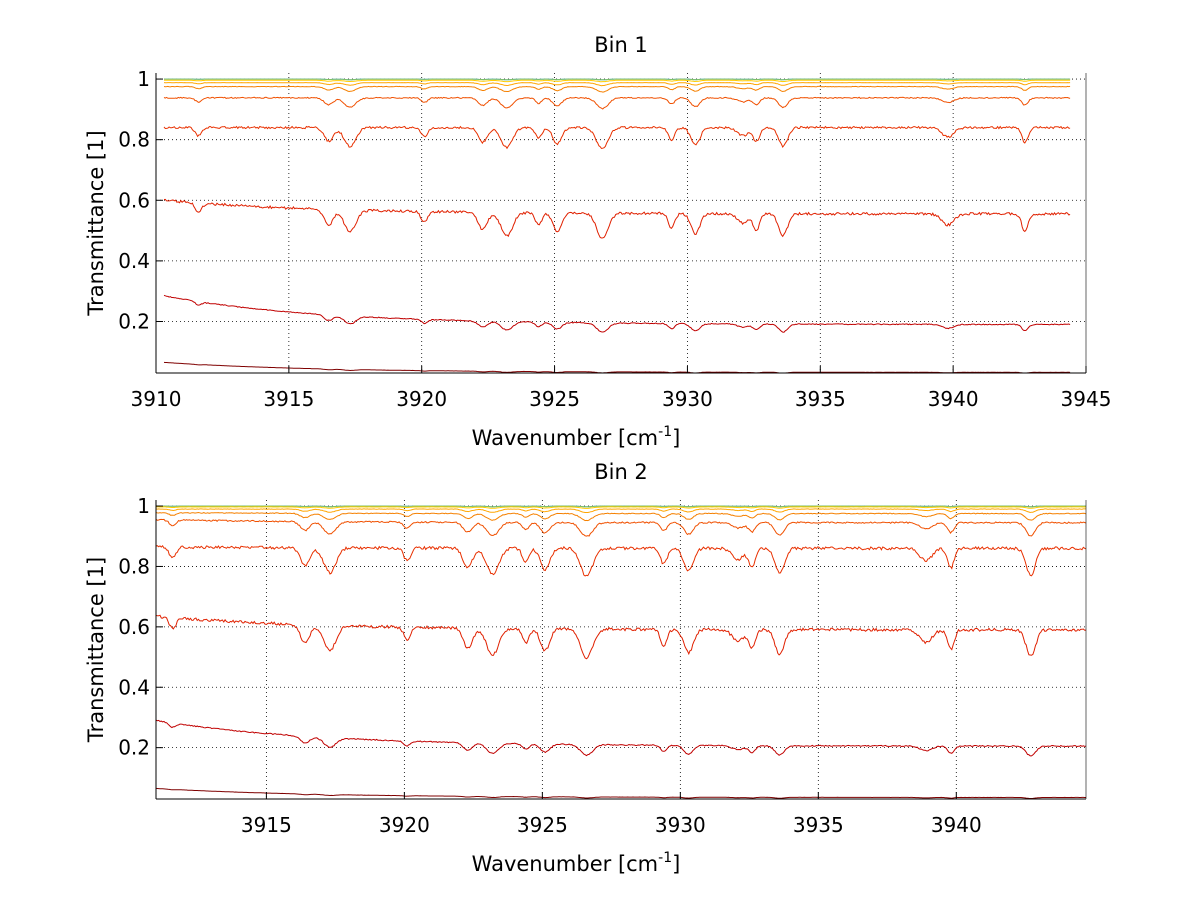 The height and width of the screenshot is (901, 1200). I want to click on x-tick-label: 3910, so click(156, 399).